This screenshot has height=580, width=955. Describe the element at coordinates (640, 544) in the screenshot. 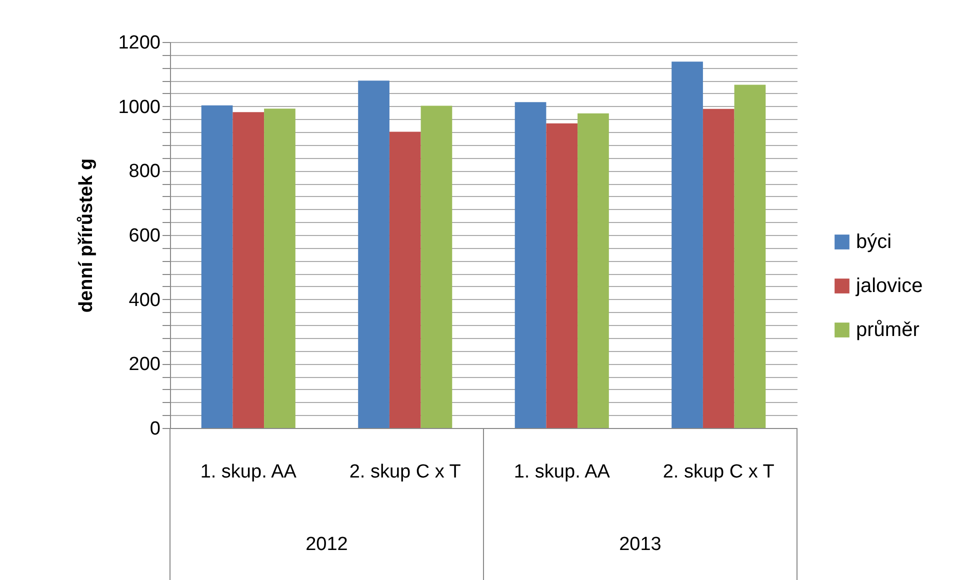

I see `text: 2013` at that location.